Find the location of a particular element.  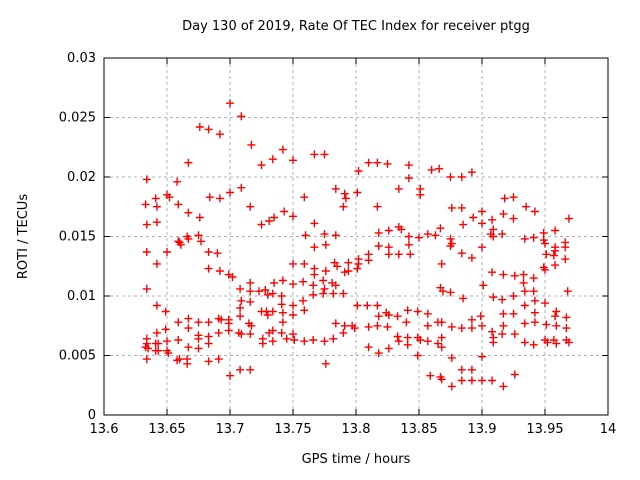

y-tick-label: 0.01 is located at coordinates (81, 296).